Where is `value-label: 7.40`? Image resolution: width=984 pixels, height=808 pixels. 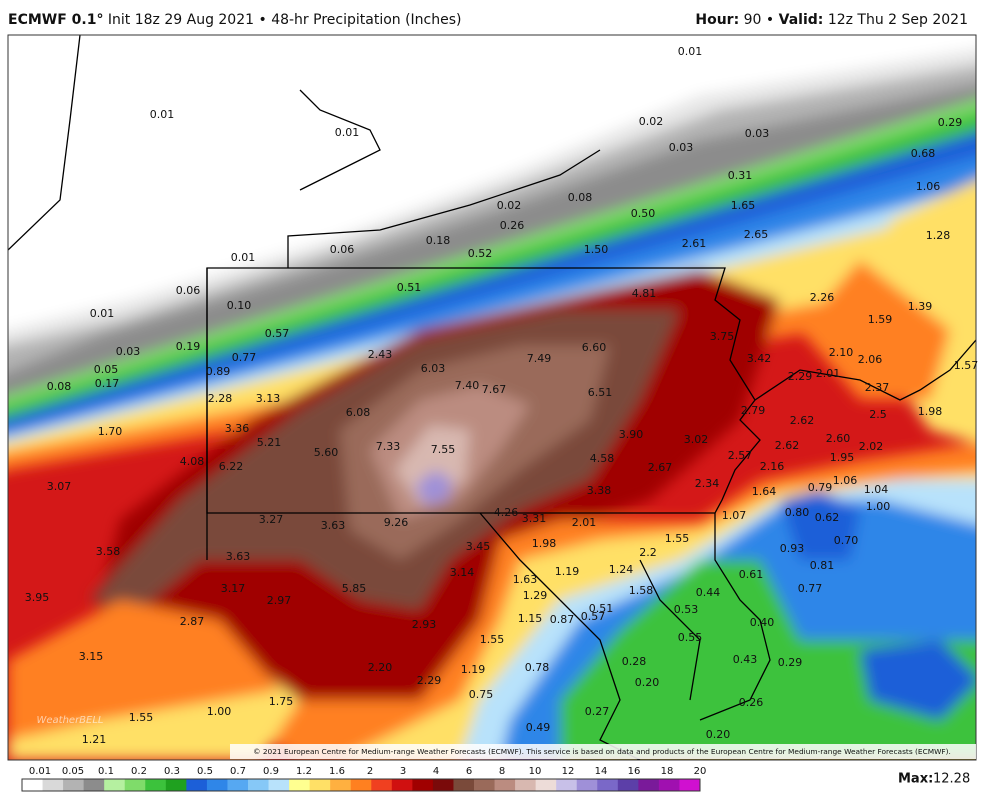
value-label: 7.40 is located at coordinates (467, 385).